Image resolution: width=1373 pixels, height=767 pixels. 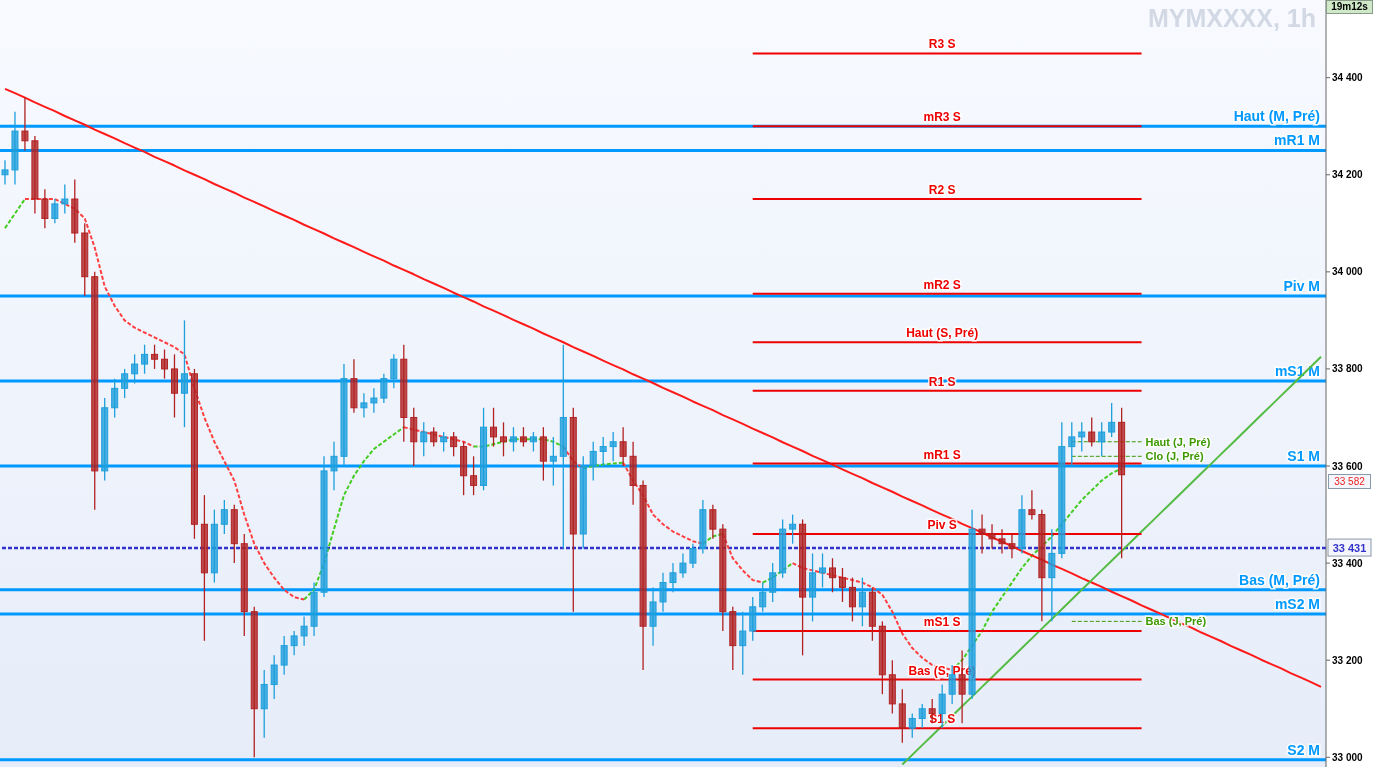 What do you see at coordinates (1279, 579) in the screenshot?
I see `ref-line-label: Bas (M, Pré)` at bounding box center [1279, 579].